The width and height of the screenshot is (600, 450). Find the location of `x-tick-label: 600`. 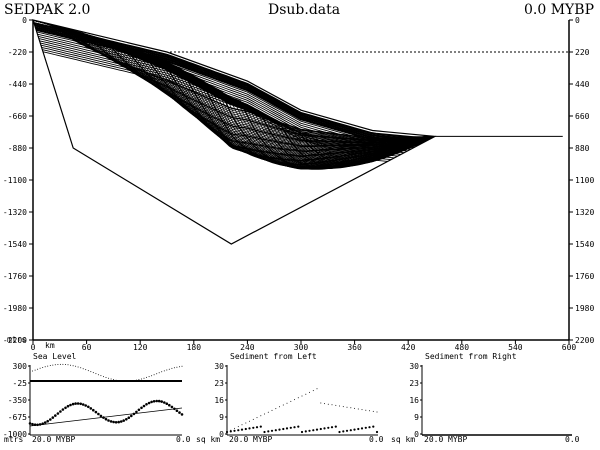

x-tick-label: 600 is located at coordinates (569, 347).